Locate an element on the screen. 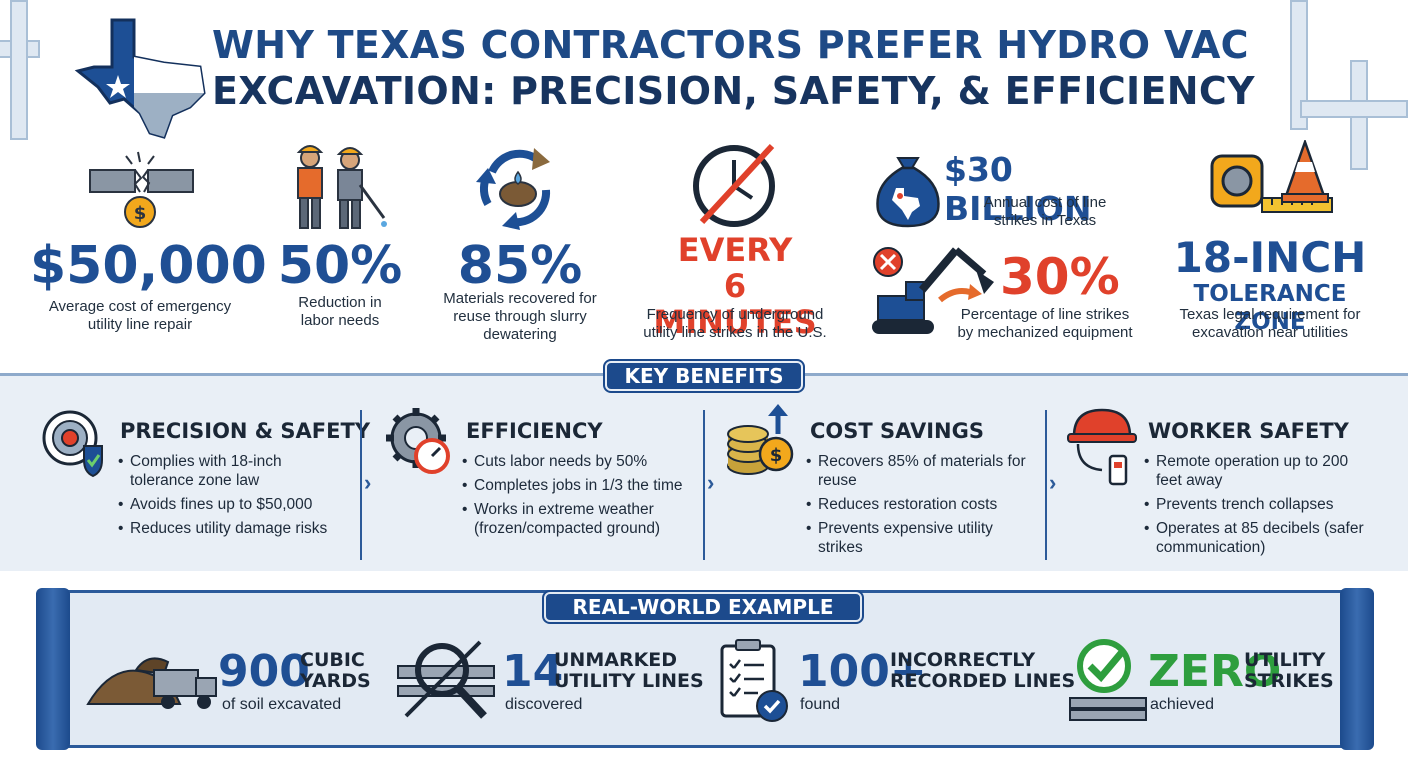  money-bag-icon is located at coordinates (908, 192).